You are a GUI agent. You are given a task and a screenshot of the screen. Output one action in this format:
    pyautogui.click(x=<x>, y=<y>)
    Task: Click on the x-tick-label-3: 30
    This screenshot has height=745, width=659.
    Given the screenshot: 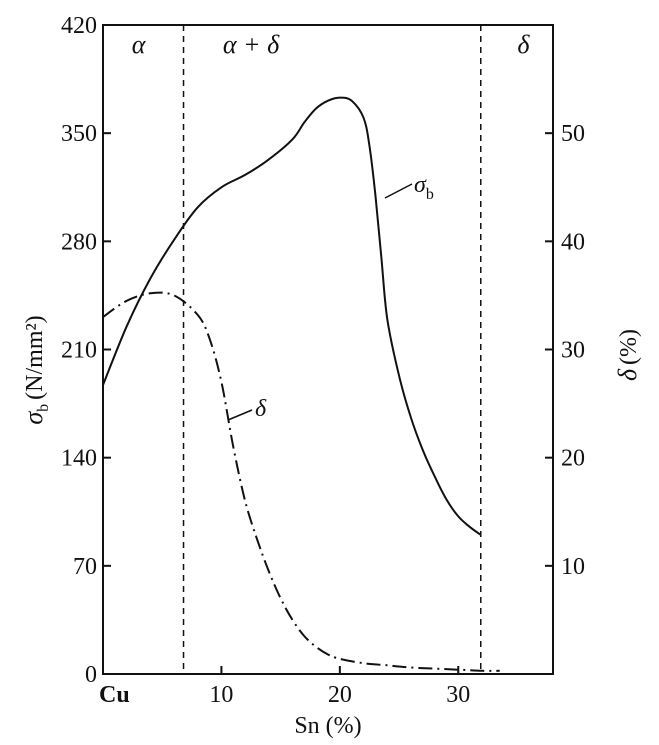 What is the action you would take?
    pyautogui.click(x=458, y=695)
    